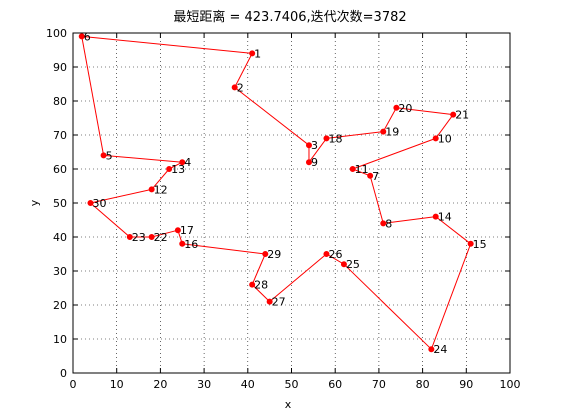  I want to click on x-tick-label: 70, so click(379, 384).